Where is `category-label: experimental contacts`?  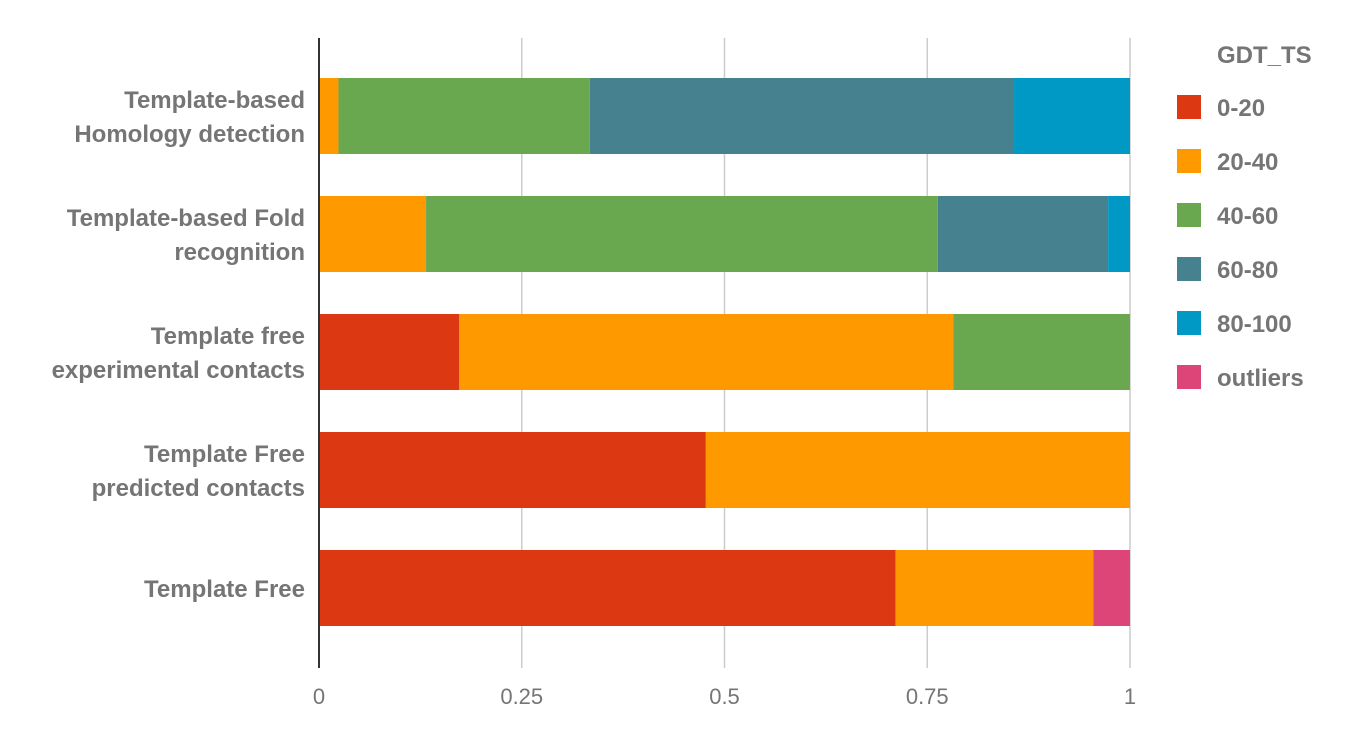 category-label: experimental contacts is located at coordinates (178, 370).